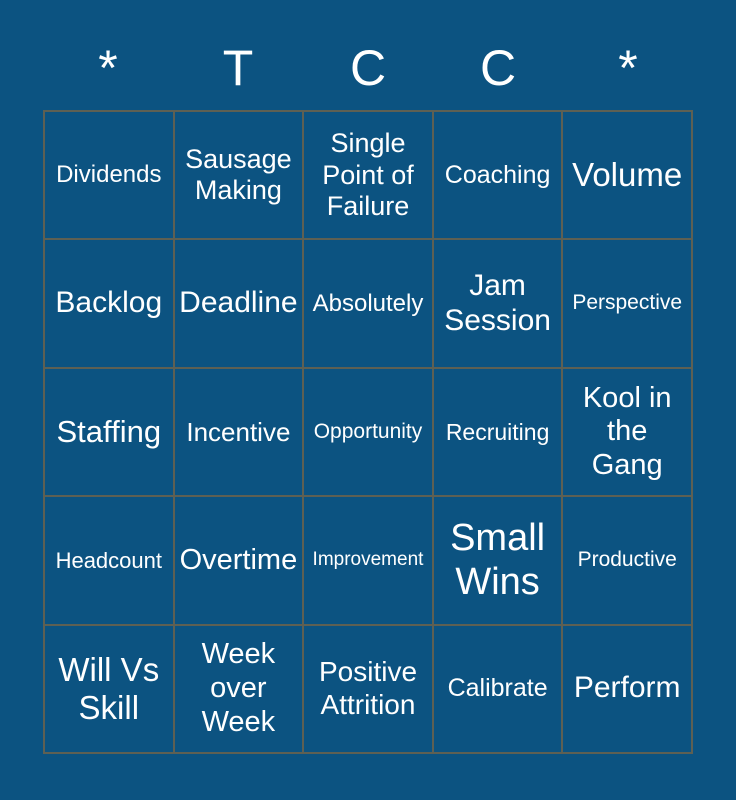  I want to click on bingo-cell: Dividends, so click(109, 175).